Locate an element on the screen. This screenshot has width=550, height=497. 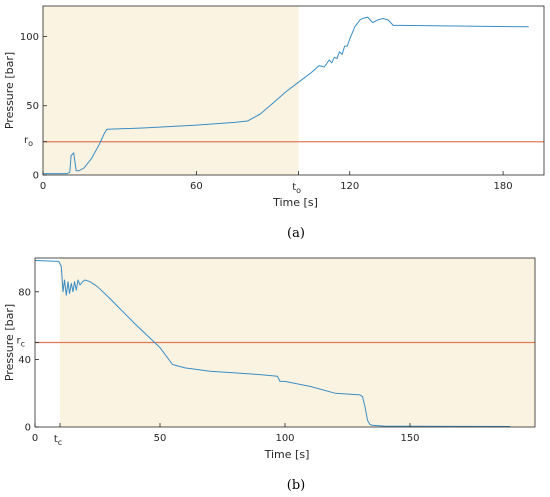
special-x-tick-label: tc is located at coordinates (58, 440).